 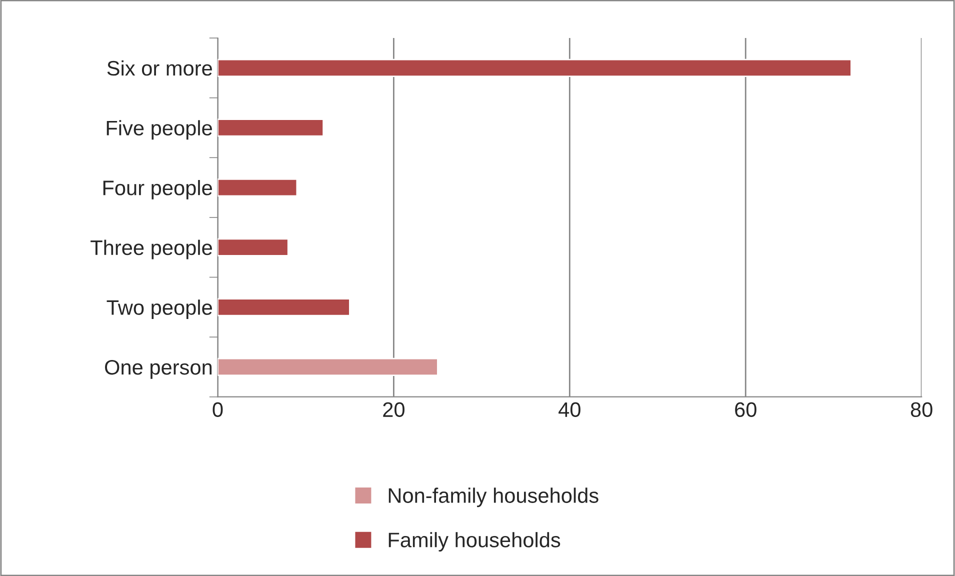 I want to click on y-tick-label: Six or more, so click(x=159, y=68).